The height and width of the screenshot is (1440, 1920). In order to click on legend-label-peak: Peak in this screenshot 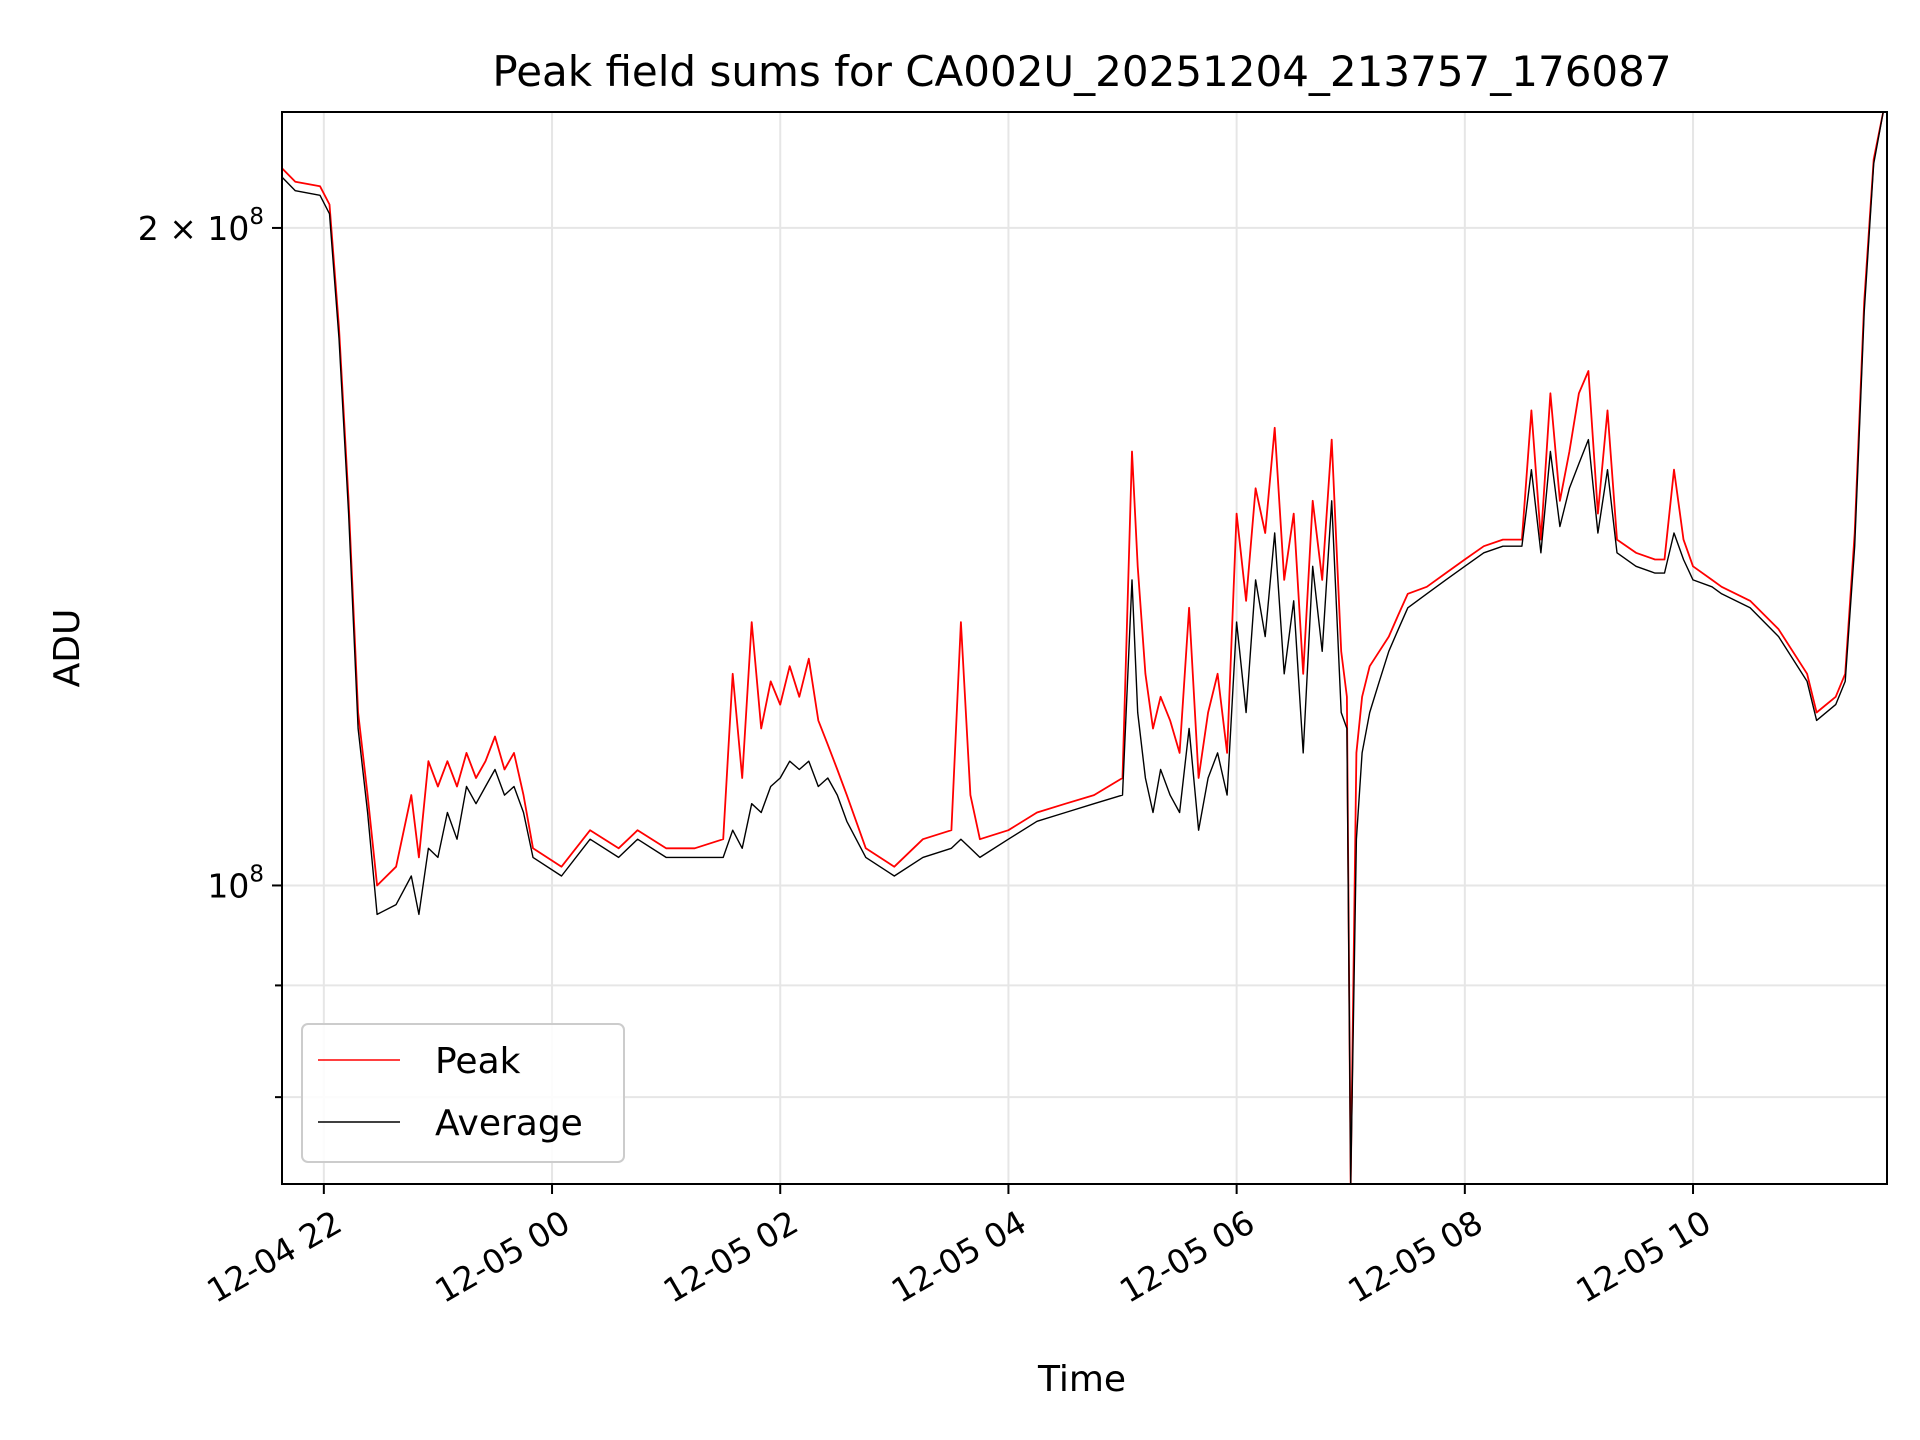, I will do `click(478, 1061)`.